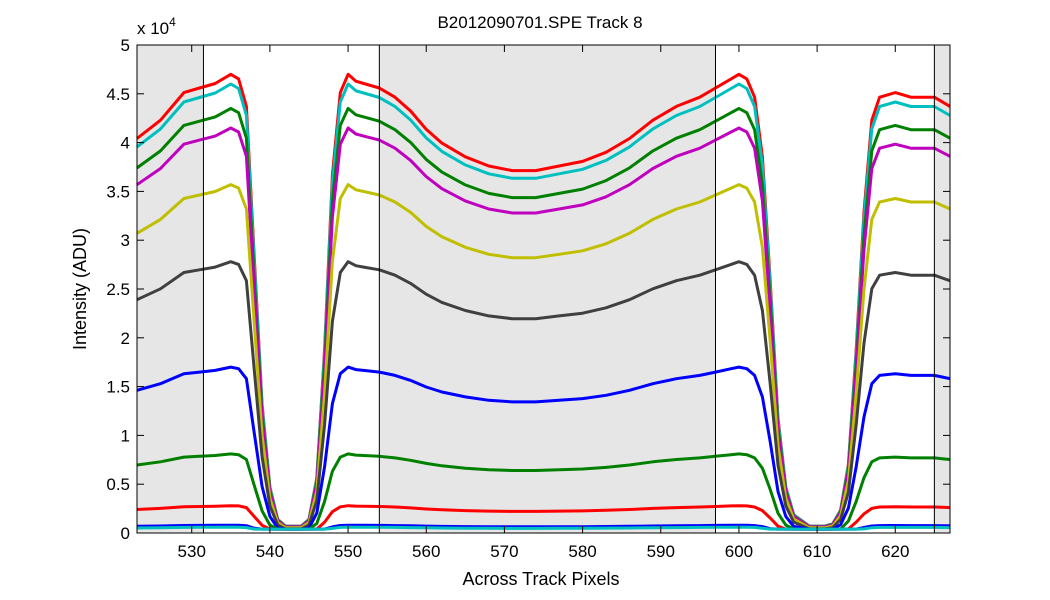  What do you see at coordinates (125, 435) in the screenshot?
I see `y-tick-label-2: 1` at bounding box center [125, 435].